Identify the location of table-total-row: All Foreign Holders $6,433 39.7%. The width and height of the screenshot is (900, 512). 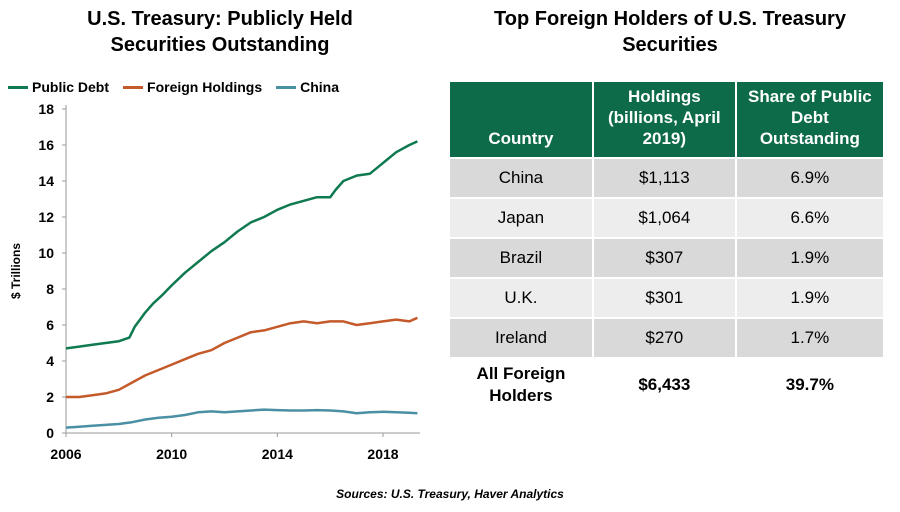
(666, 384).